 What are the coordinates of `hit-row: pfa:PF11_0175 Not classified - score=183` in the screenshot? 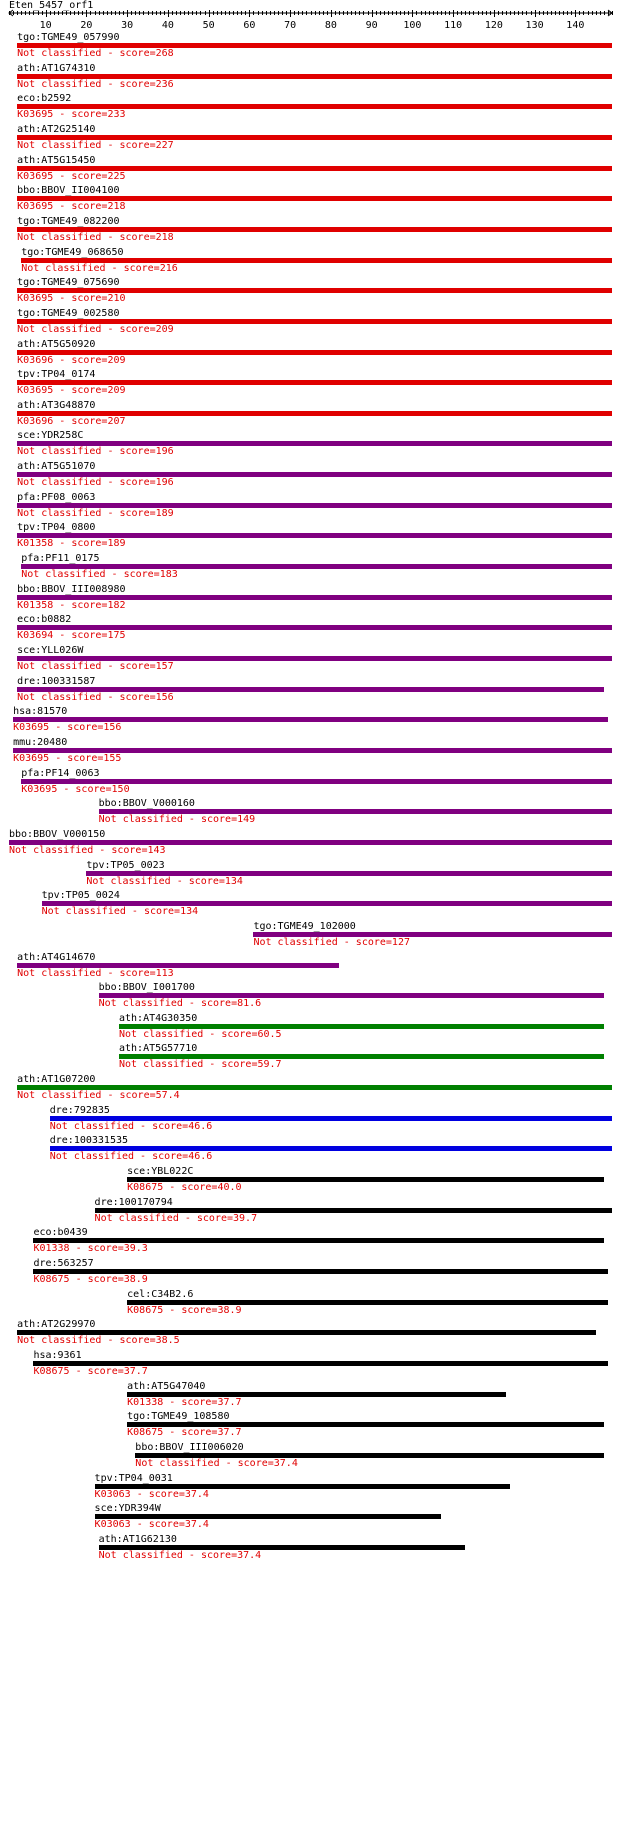 It's located at (310, 568).